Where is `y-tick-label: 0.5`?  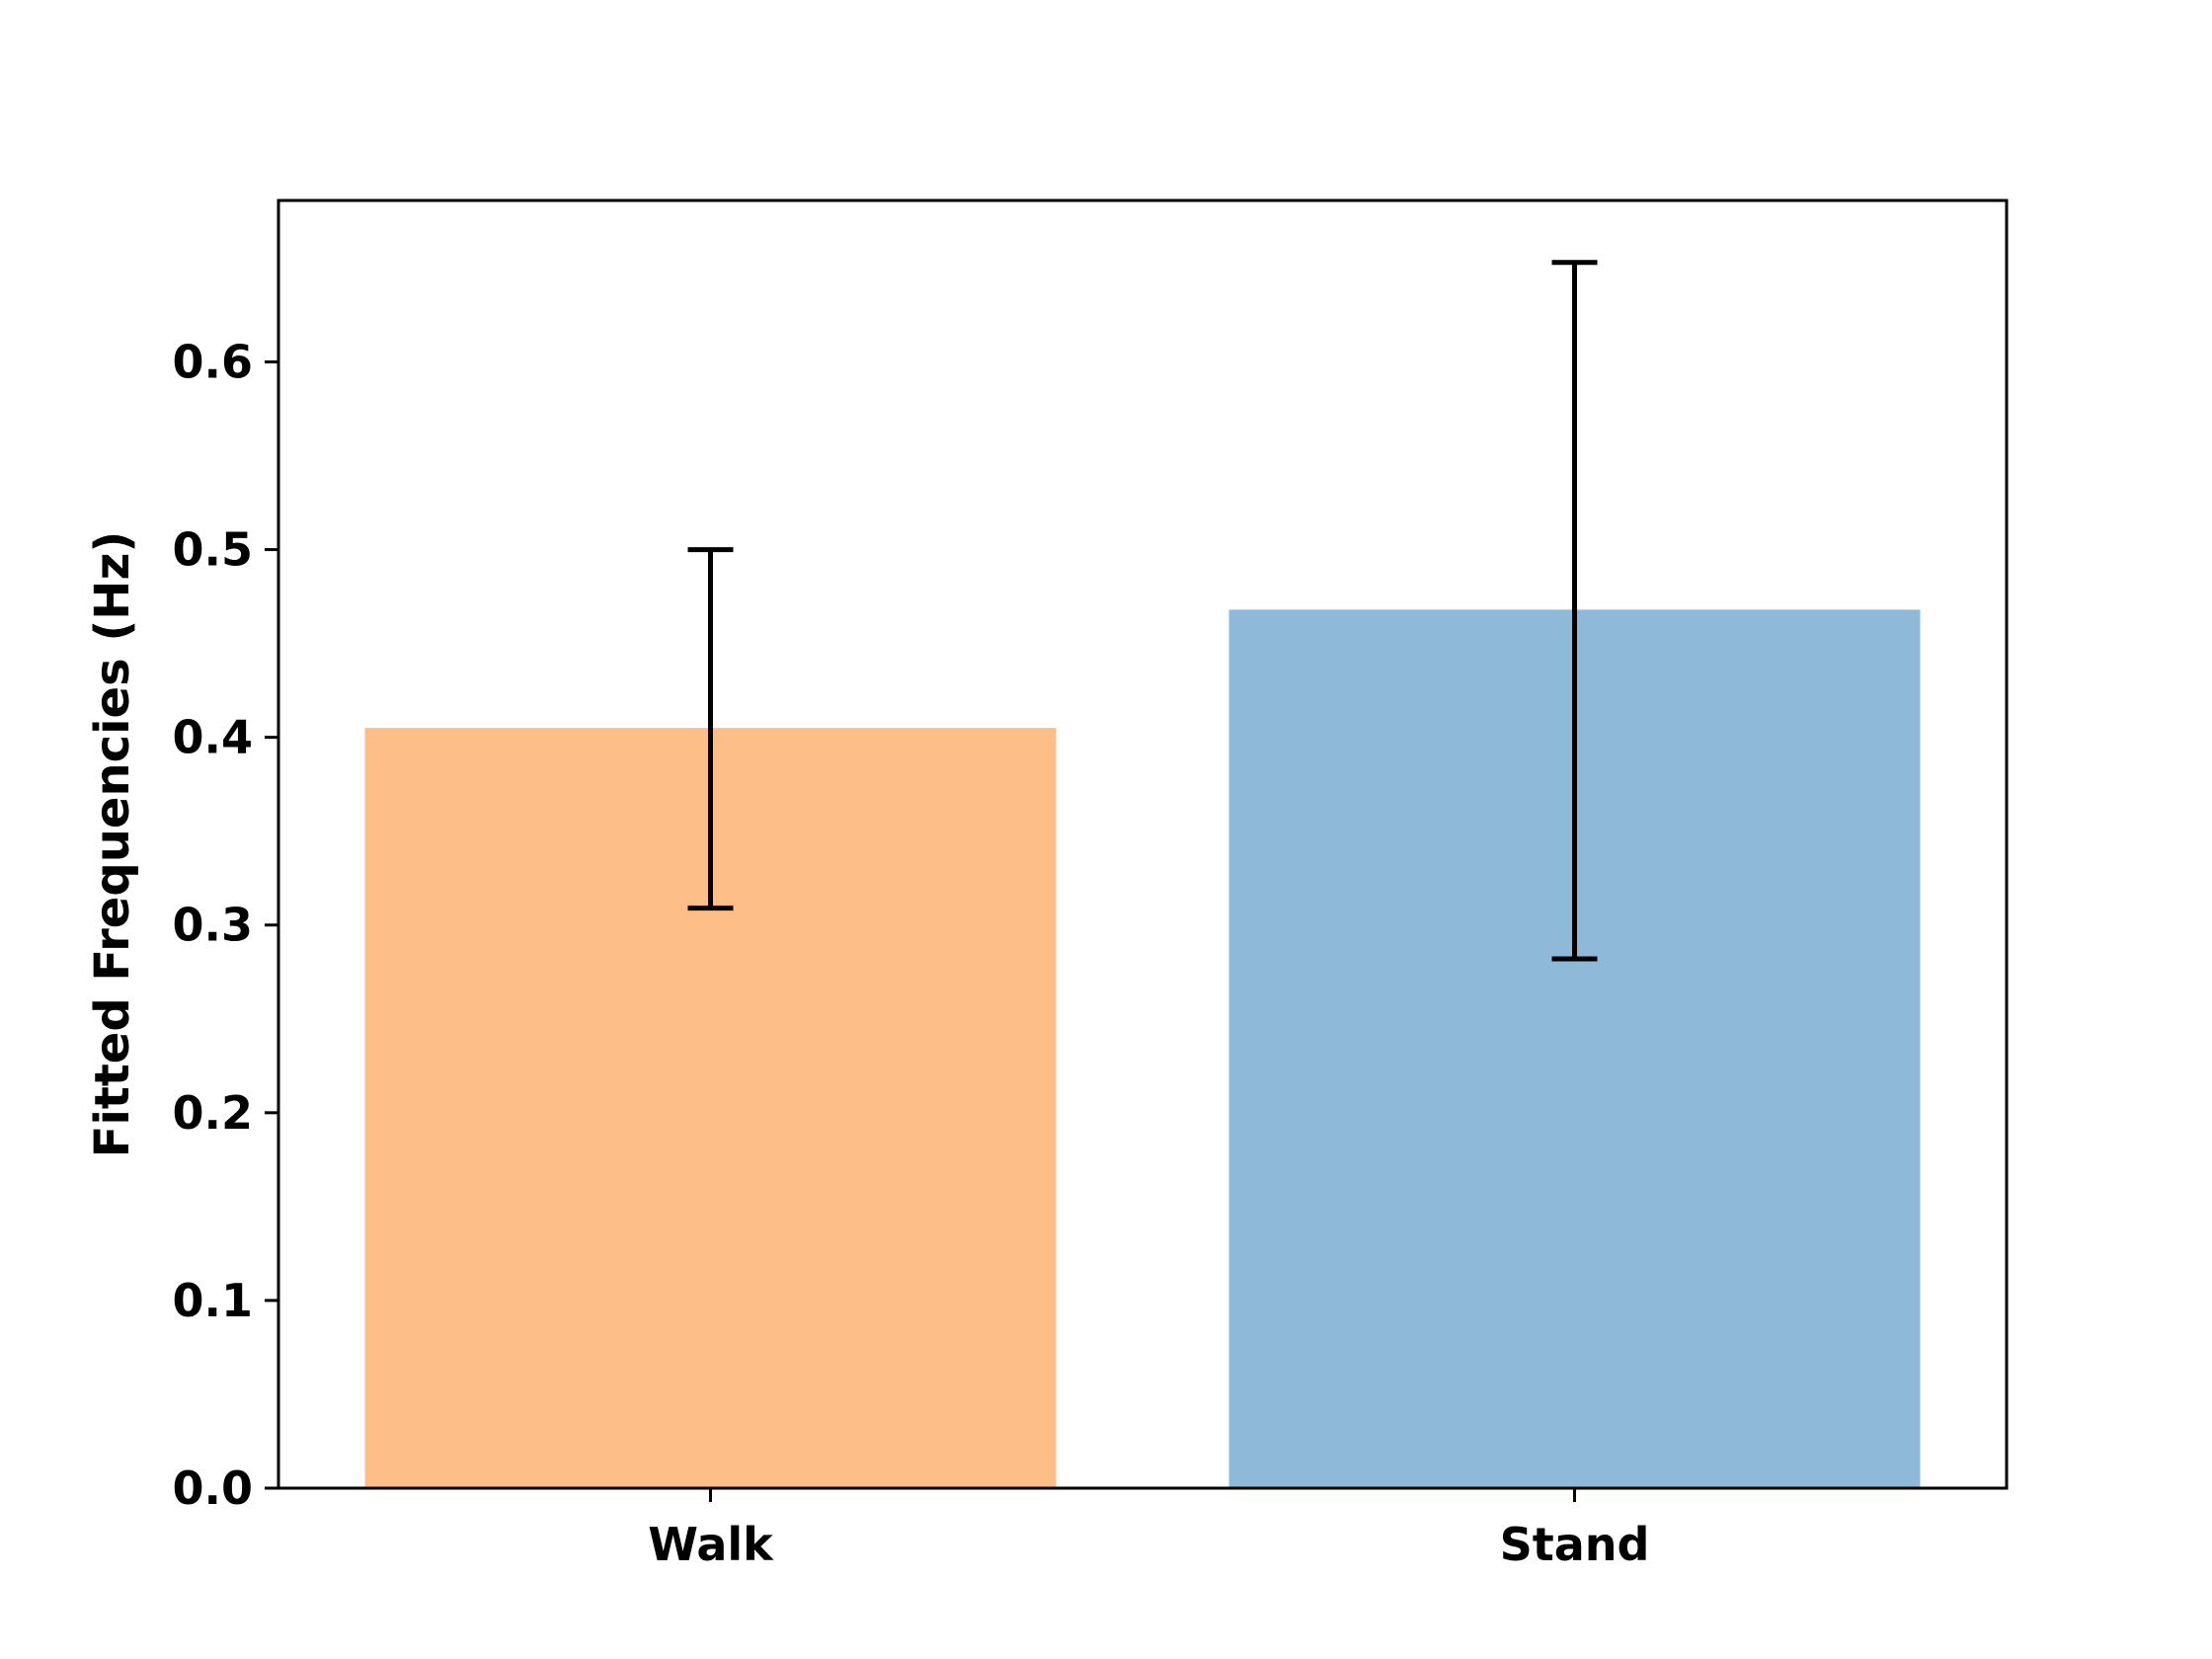 y-tick-label: 0.5 is located at coordinates (213, 550).